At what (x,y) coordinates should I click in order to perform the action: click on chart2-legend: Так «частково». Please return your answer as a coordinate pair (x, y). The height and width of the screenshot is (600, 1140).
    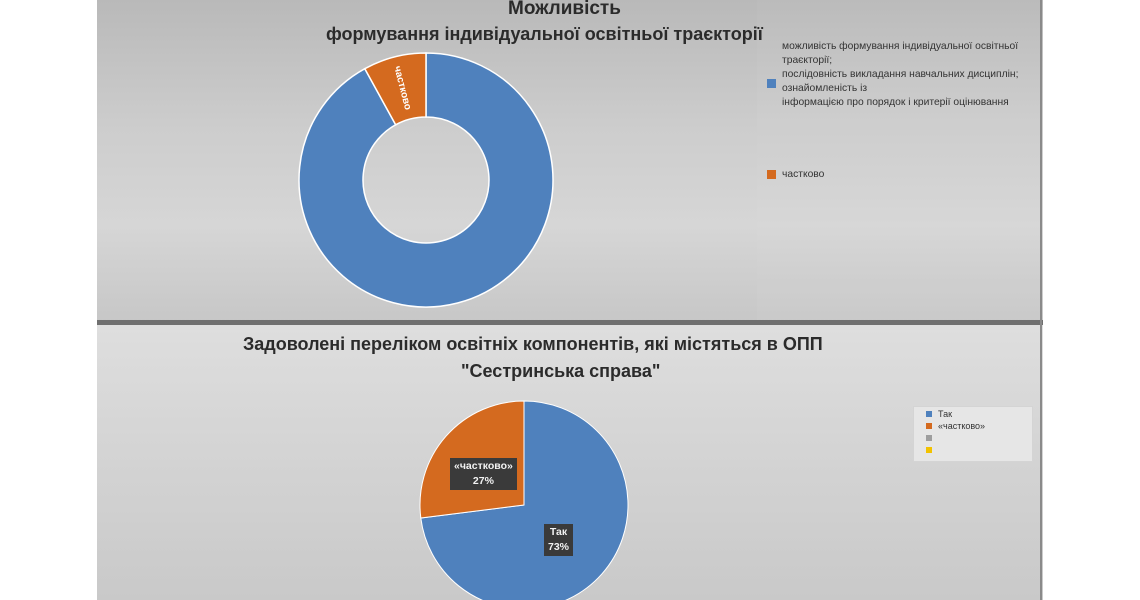
    Looking at the image, I should click on (973, 434).